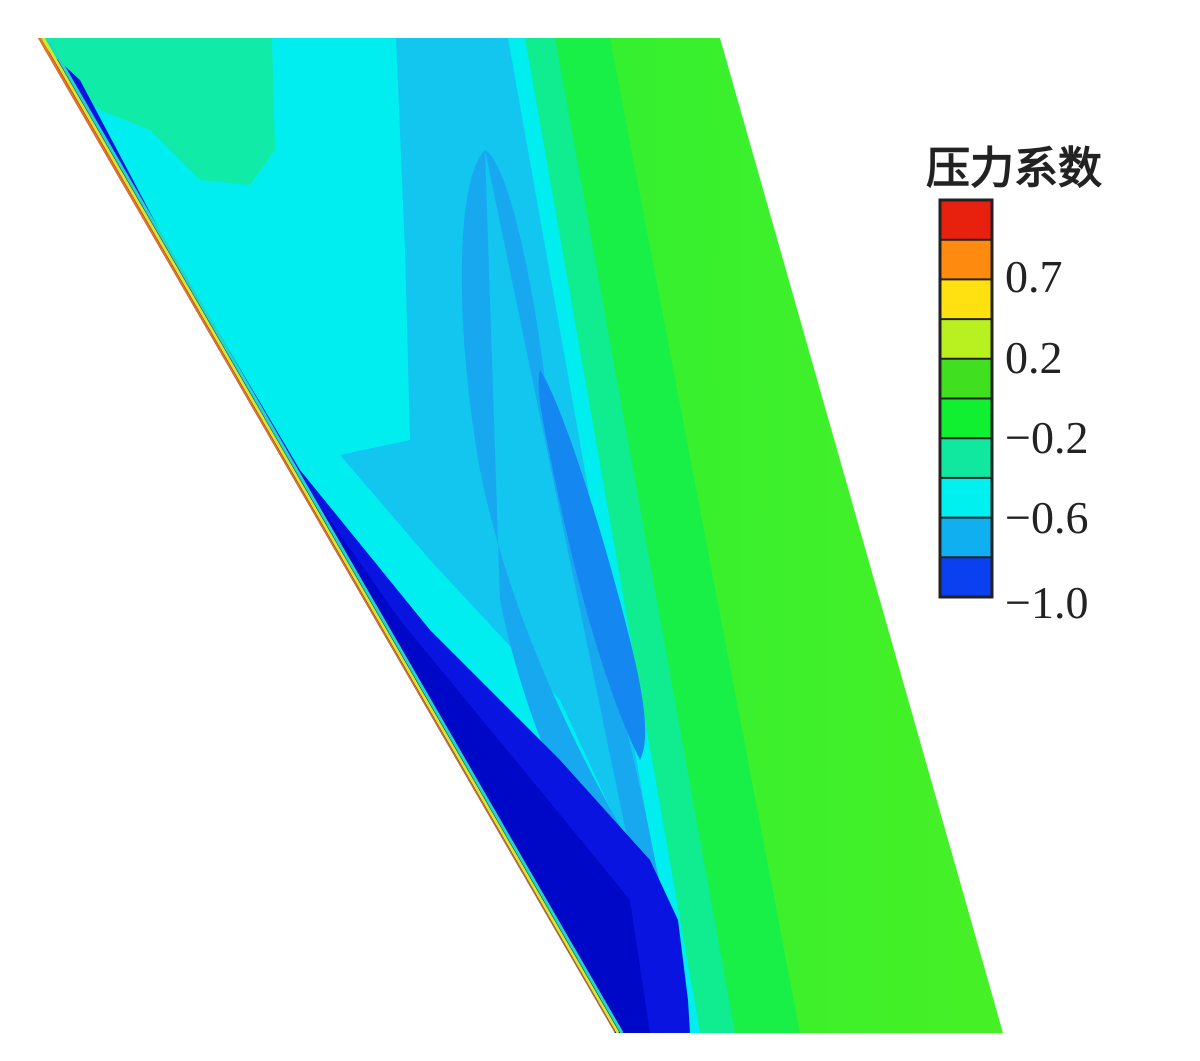 Image resolution: width=1200 pixels, height=1061 pixels. I want to click on legend-title: 压力系数, so click(1014, 168).